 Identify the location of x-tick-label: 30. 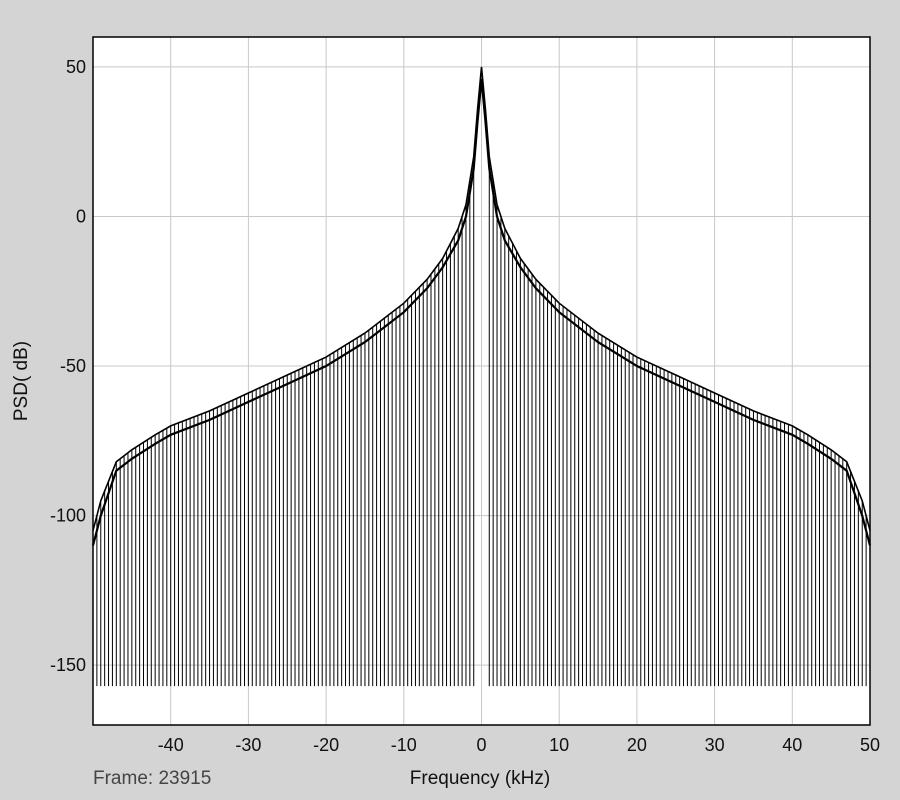
(715, 745).